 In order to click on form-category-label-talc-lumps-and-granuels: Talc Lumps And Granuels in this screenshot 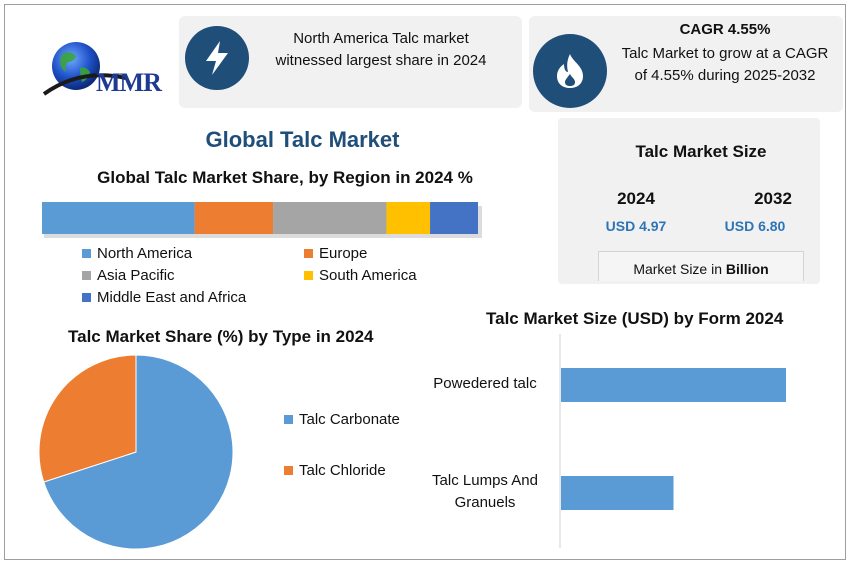, I will do `click(485, 492)`.